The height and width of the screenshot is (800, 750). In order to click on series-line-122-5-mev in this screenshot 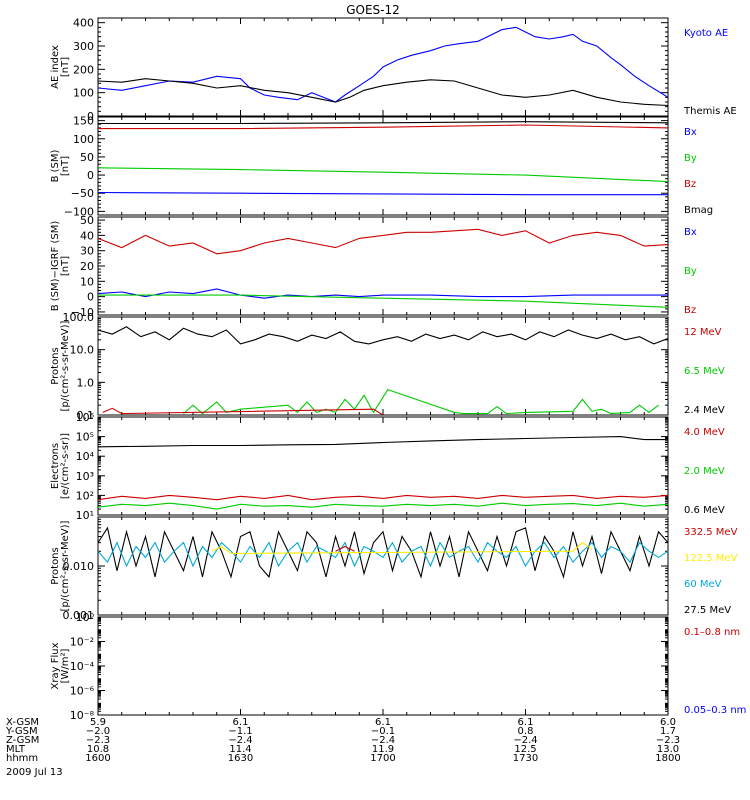, I will do `click(402, 548)`.